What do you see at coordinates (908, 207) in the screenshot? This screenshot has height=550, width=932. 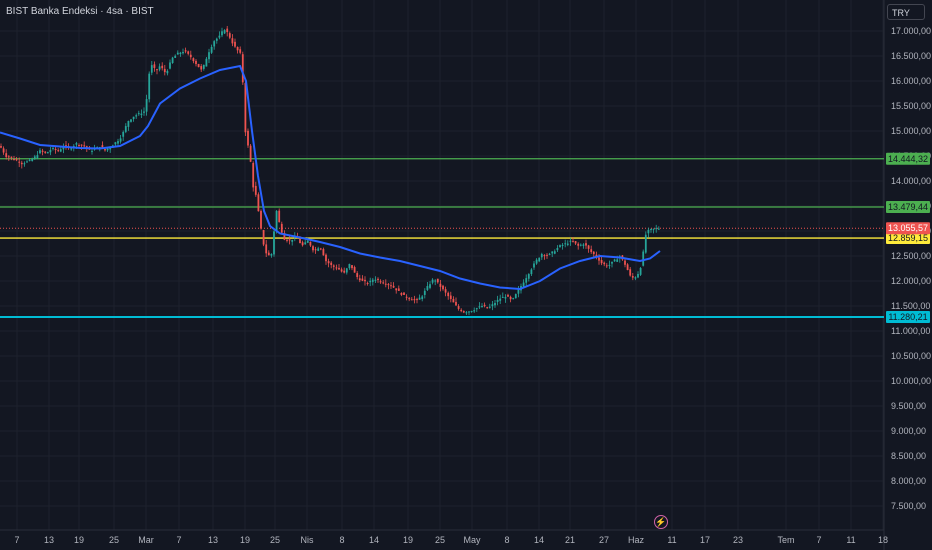 I see `price-label: 13.479,44` at bounding box center [908, 207].